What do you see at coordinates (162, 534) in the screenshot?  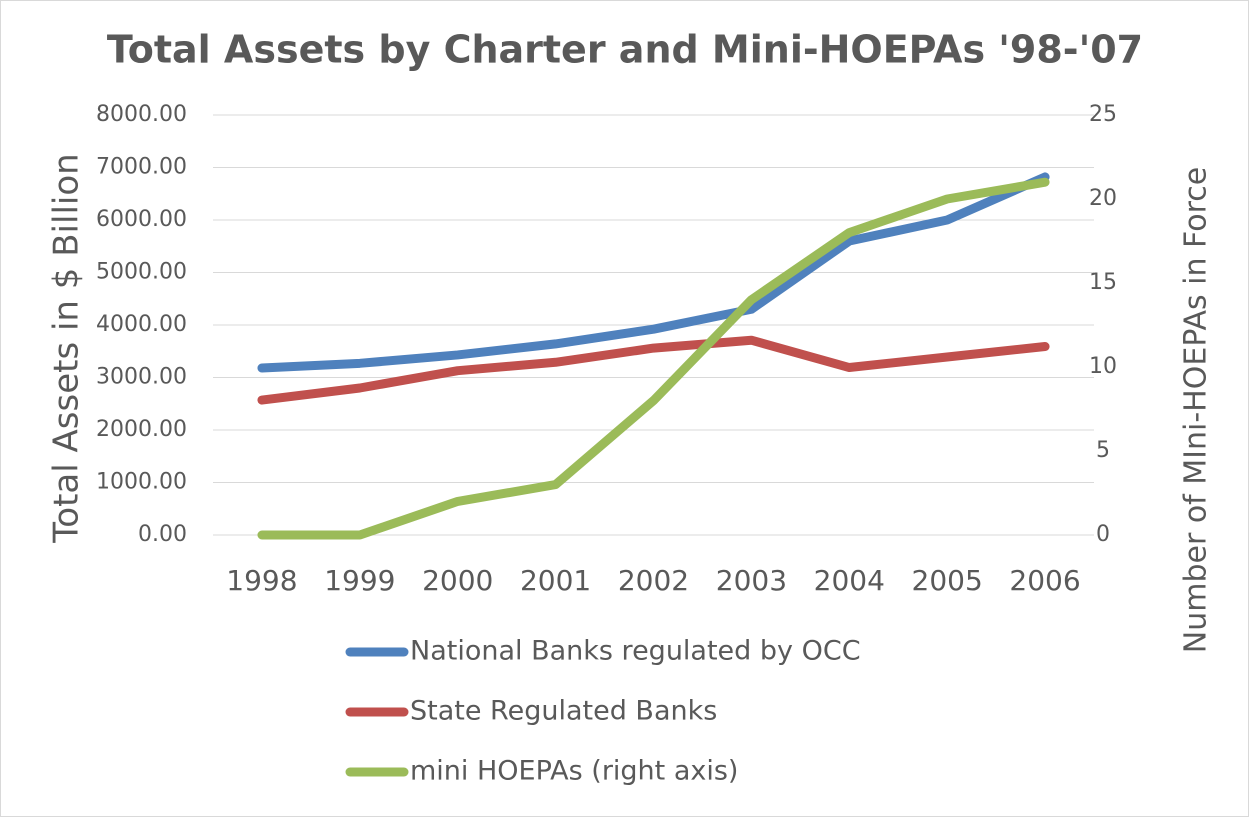 I see `y-tick-label: 0.00` at bounding box center [162, 534].